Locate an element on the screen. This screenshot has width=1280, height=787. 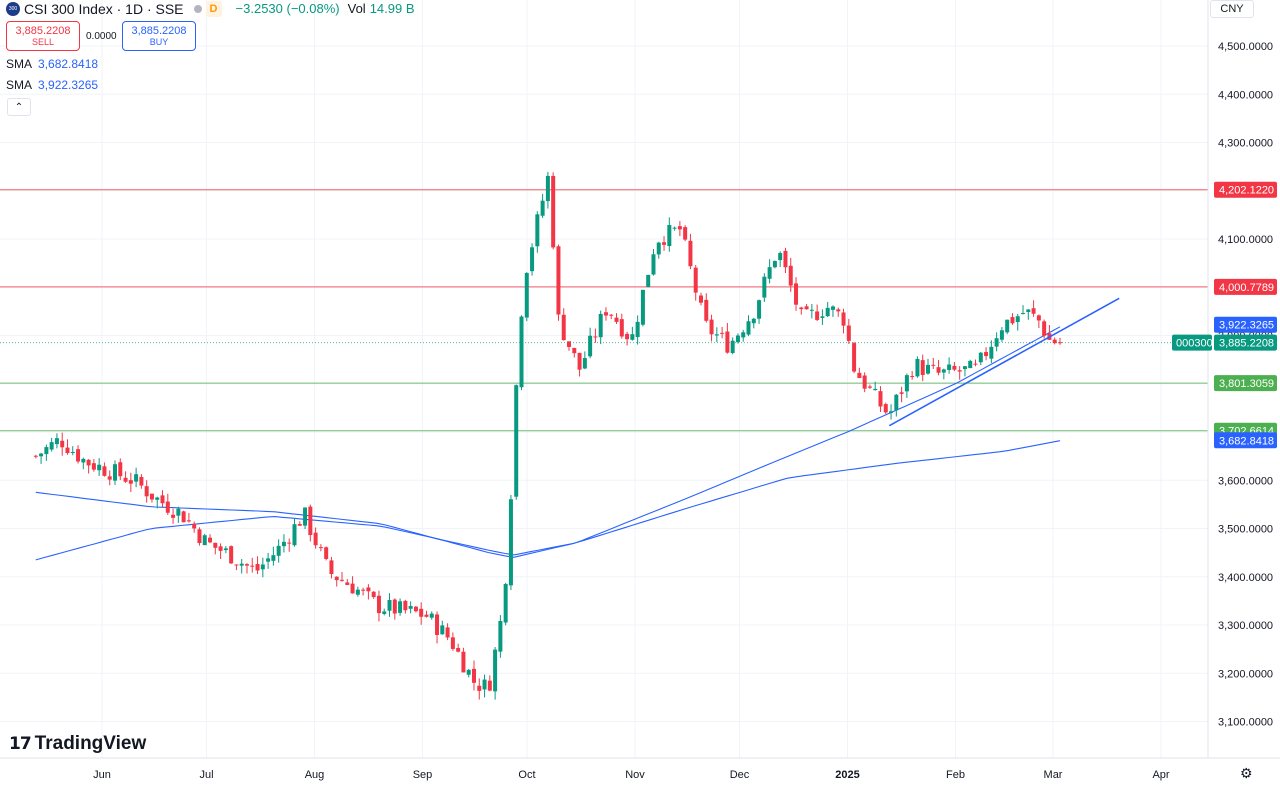
sma-value: 3,922.3265 is located at coordinates (68, 85).